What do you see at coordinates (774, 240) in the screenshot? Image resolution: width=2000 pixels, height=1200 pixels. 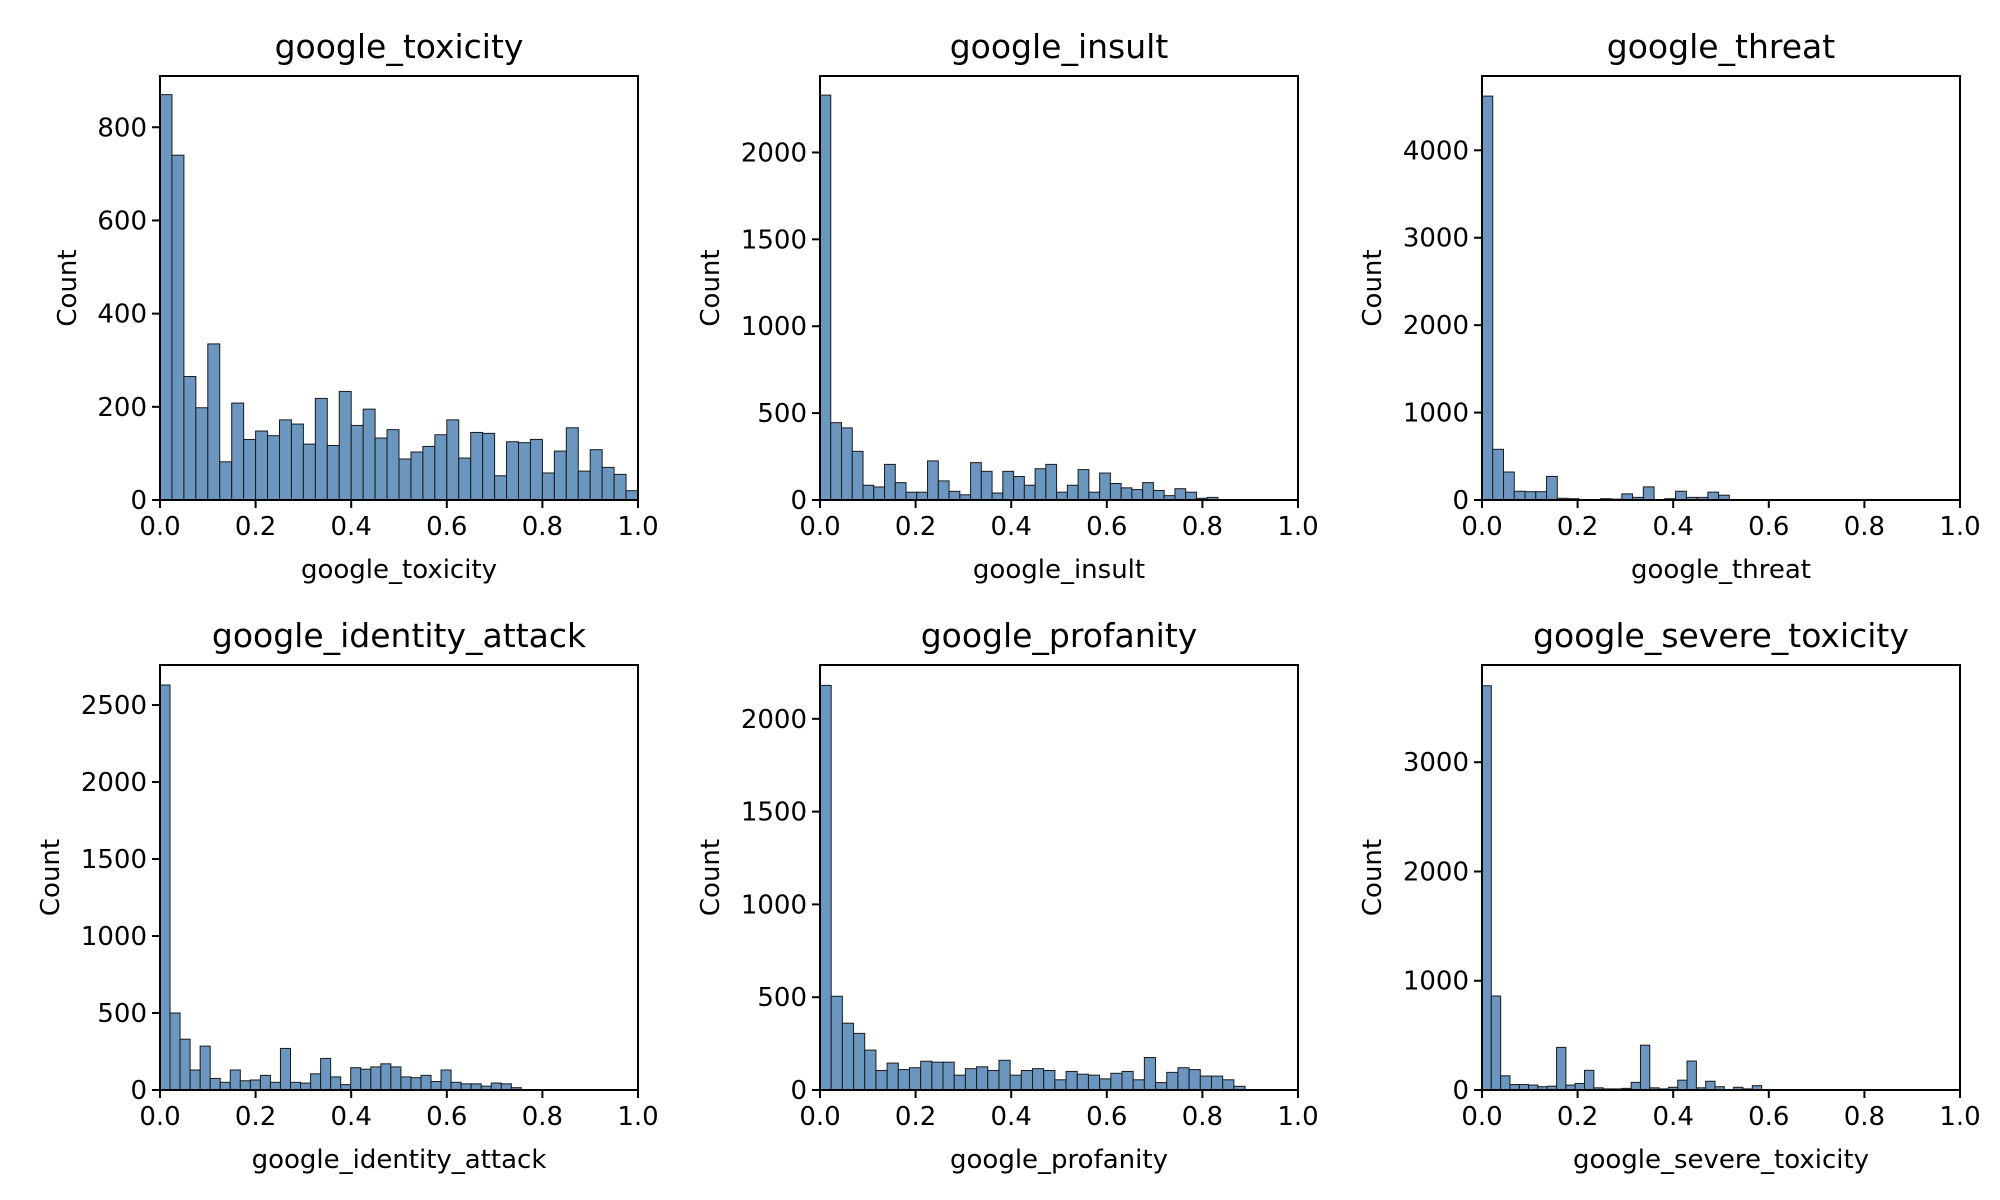 I see `y-tick-label: 1500` at bounding box center [774, 240].